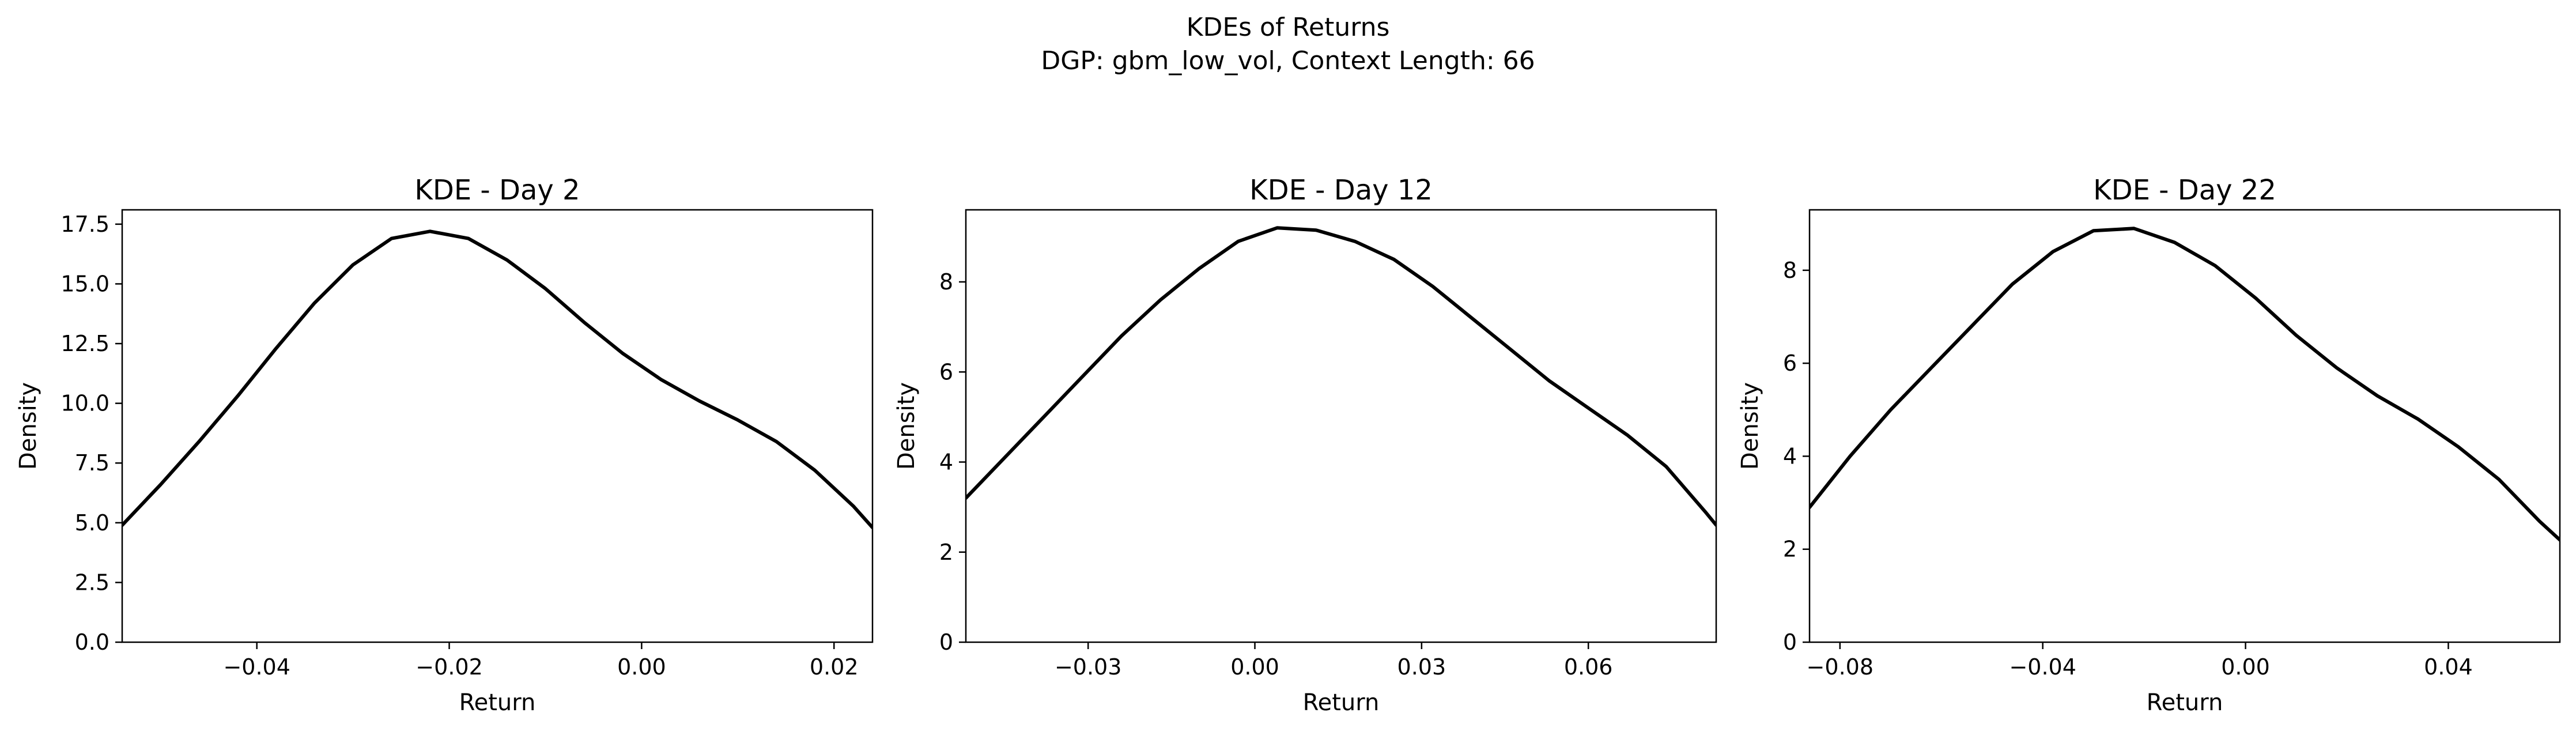 Image resolution: width=2576 pixels, height=735 pixels. What do you see at coordinates (1288, 27) in the screenshot?
I see `figure-title: KDEs of Returns` at bounding box center [1288, 27].